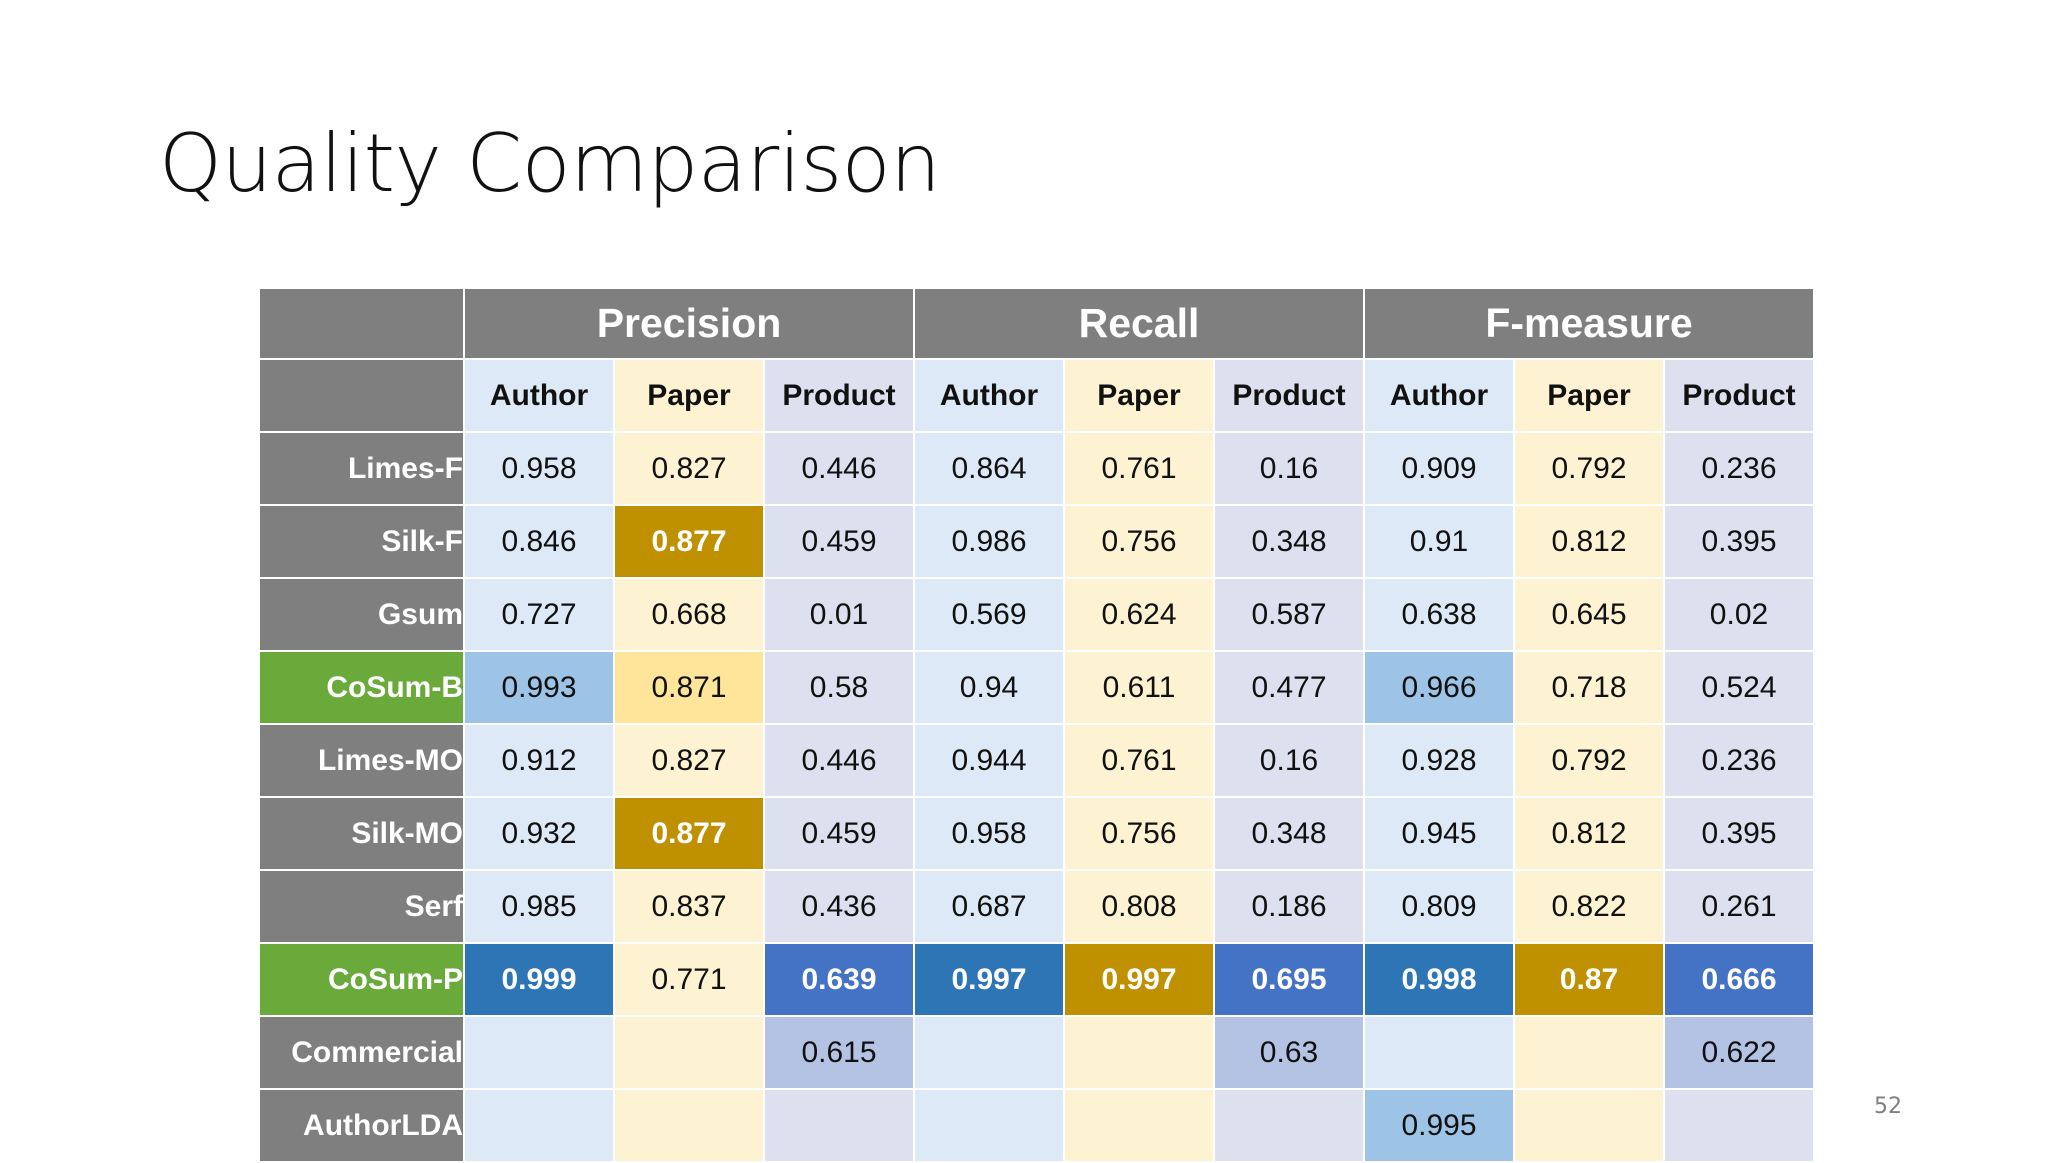  What do you see at coordinates (839, 1052) in the screenshot?
I see `value-cell: 0.615` at bounding box center [839, 1052].